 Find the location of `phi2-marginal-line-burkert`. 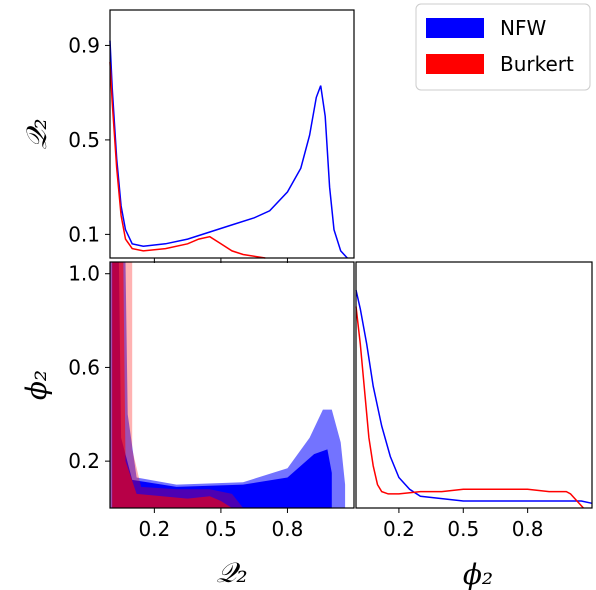

phi2-marginal-line-burkert is located at coordinates (469, 407).